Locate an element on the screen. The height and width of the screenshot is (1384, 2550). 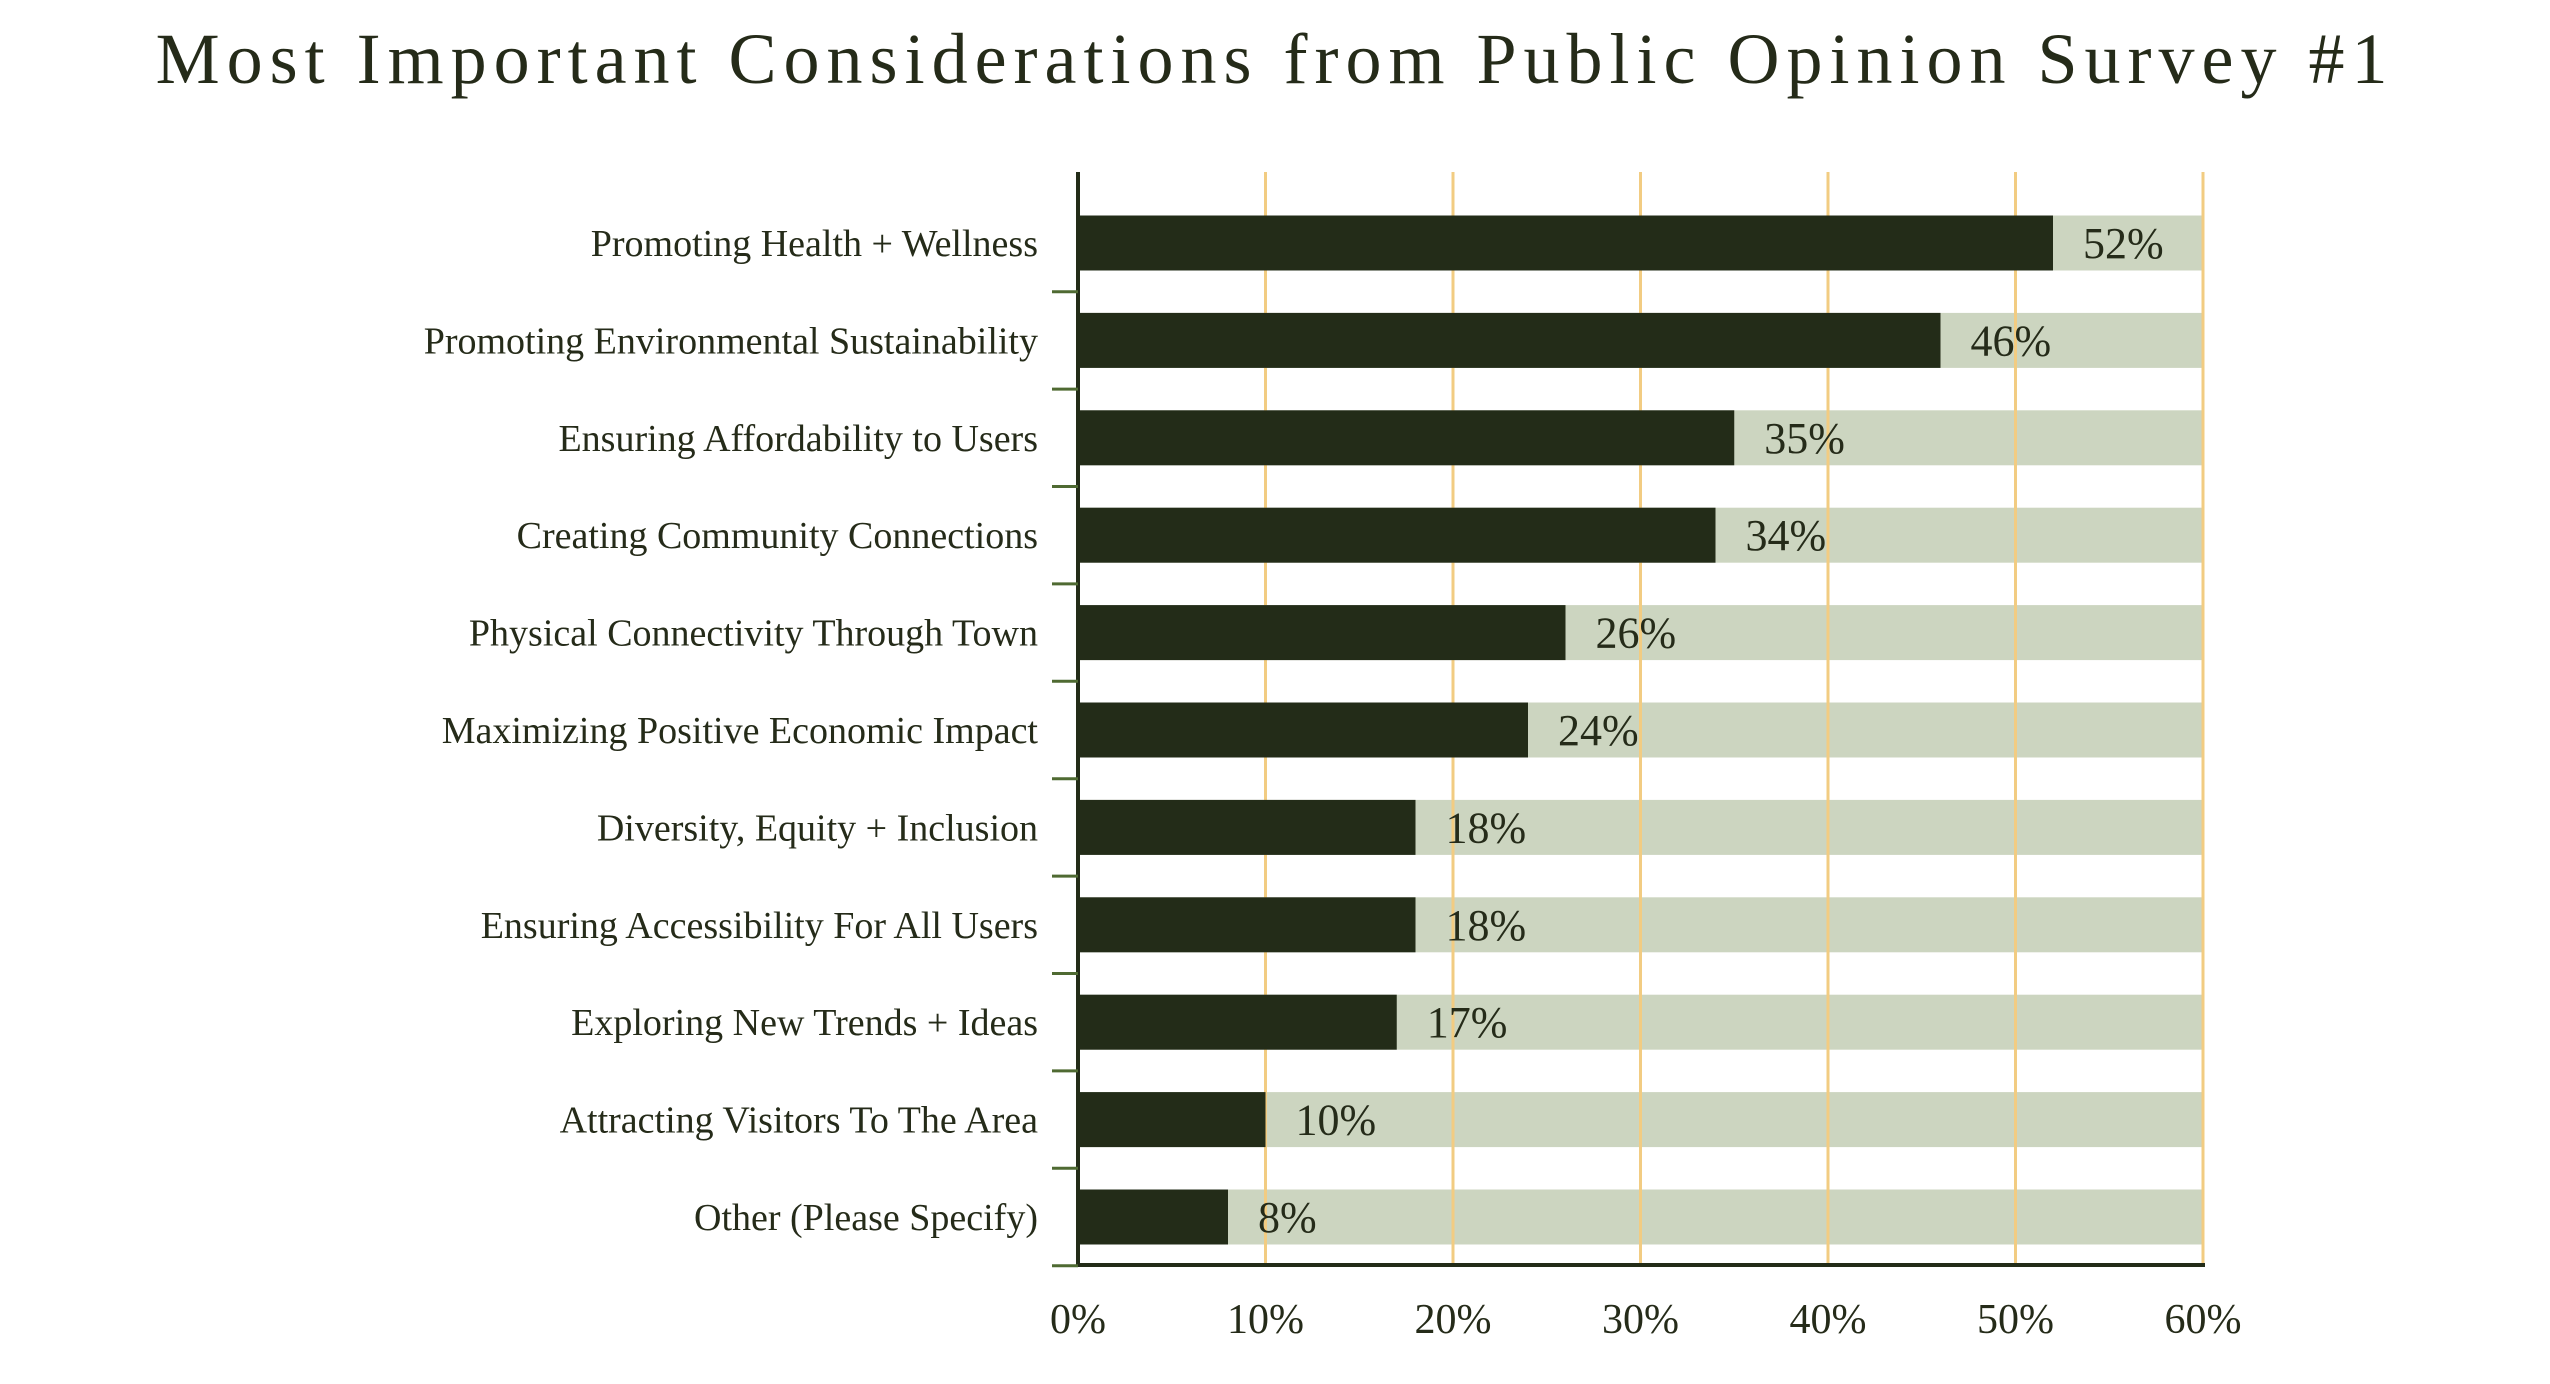
x-tick-label: 60% is located at coordinates (2203, 1320).